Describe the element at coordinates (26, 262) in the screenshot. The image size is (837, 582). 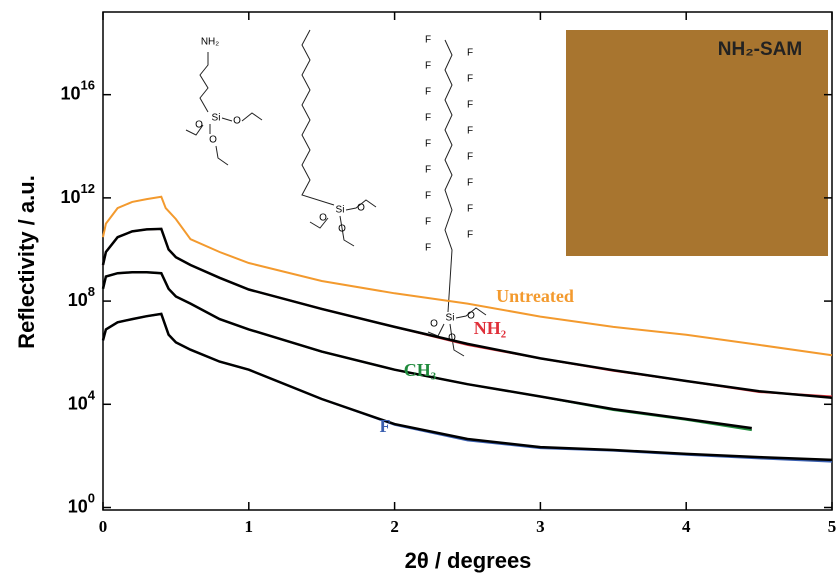
I see `y-axis-label: Reflectivity / a.u.` at that location.